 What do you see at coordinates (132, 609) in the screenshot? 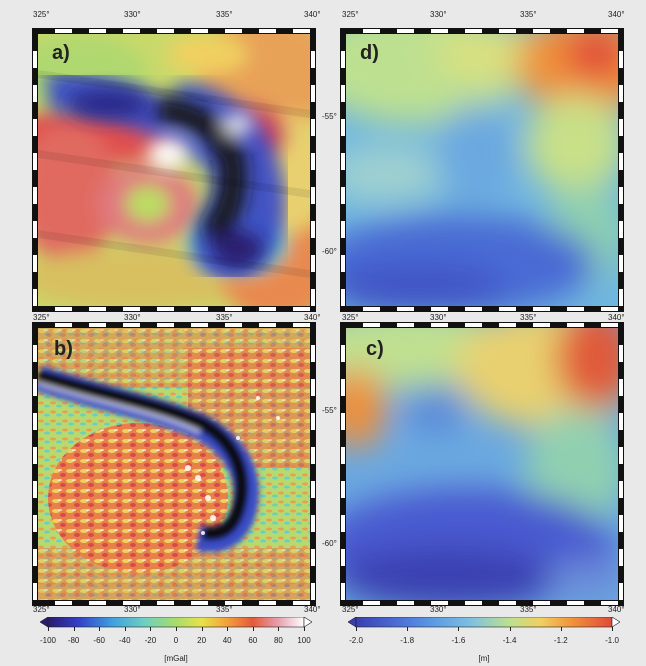
I see `tick-b-bot-330: 330°` at bounding box center [132, 609].